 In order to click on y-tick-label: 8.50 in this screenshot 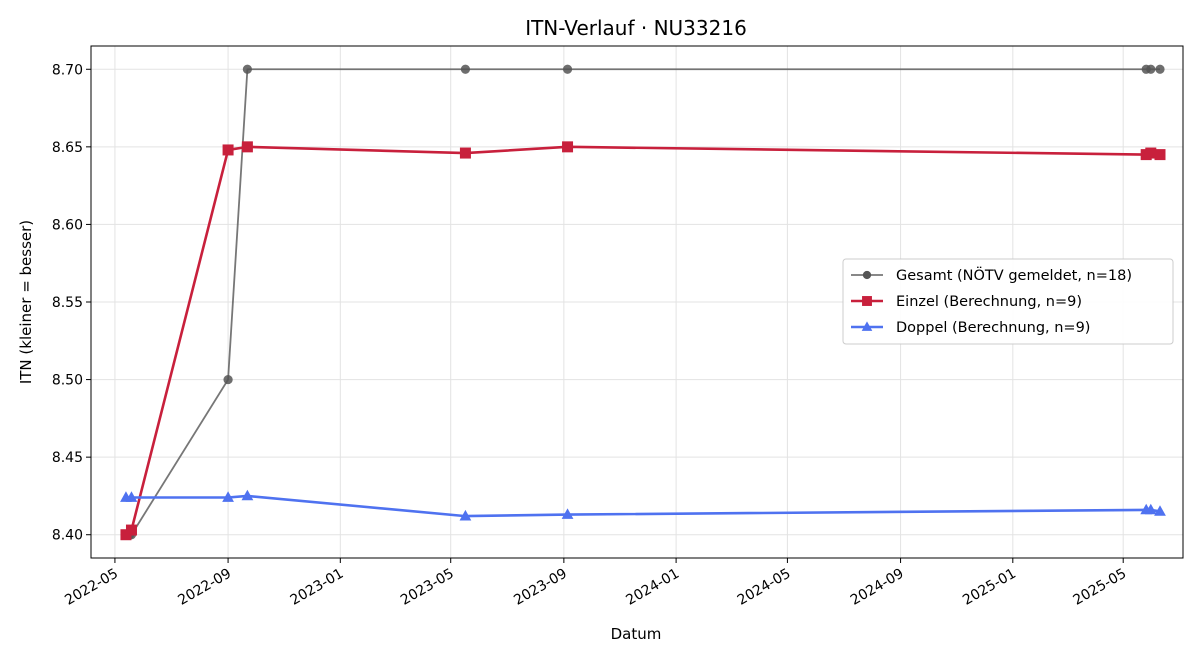, I will do `click(67, 381)`.